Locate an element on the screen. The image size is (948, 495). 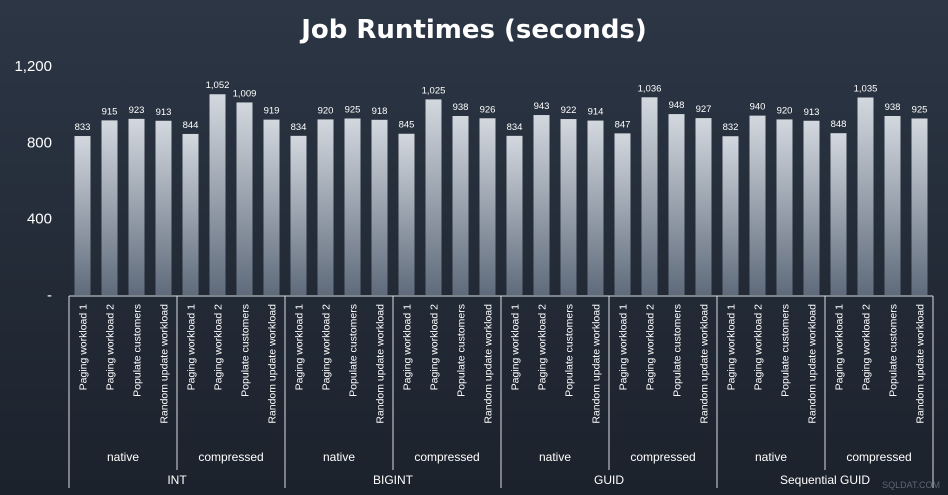
data-label: 845 is located at coordinates (407, 125).